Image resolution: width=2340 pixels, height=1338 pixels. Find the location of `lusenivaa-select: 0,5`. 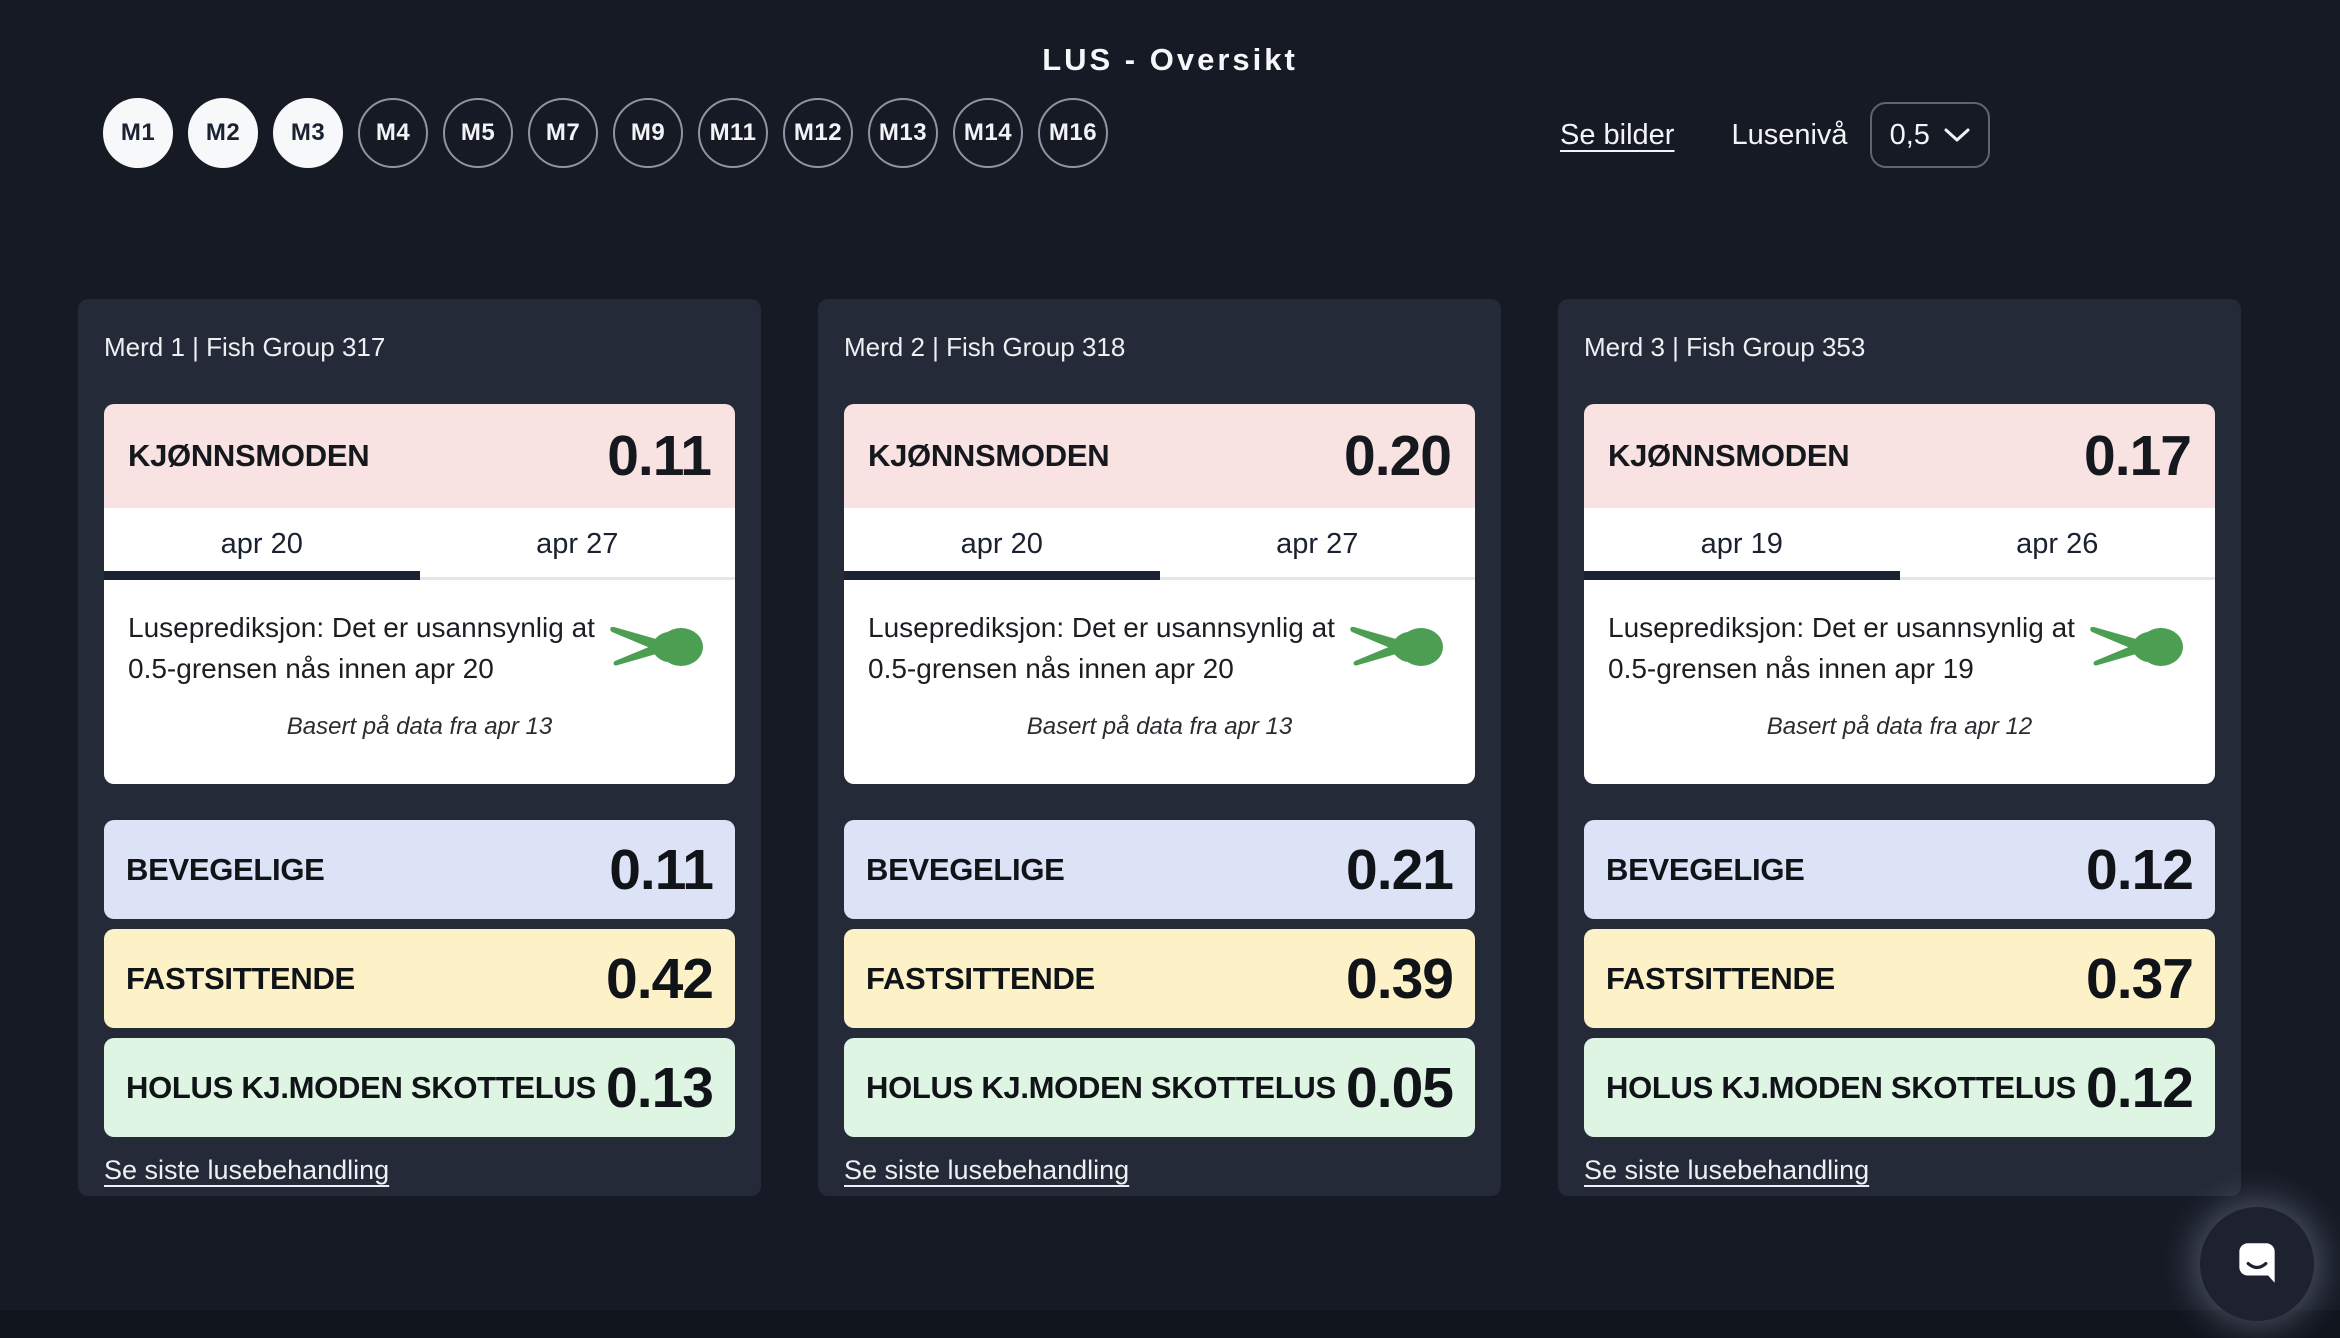

lusenivaa-select: 0,5 is located at coordinates (1929, 135).